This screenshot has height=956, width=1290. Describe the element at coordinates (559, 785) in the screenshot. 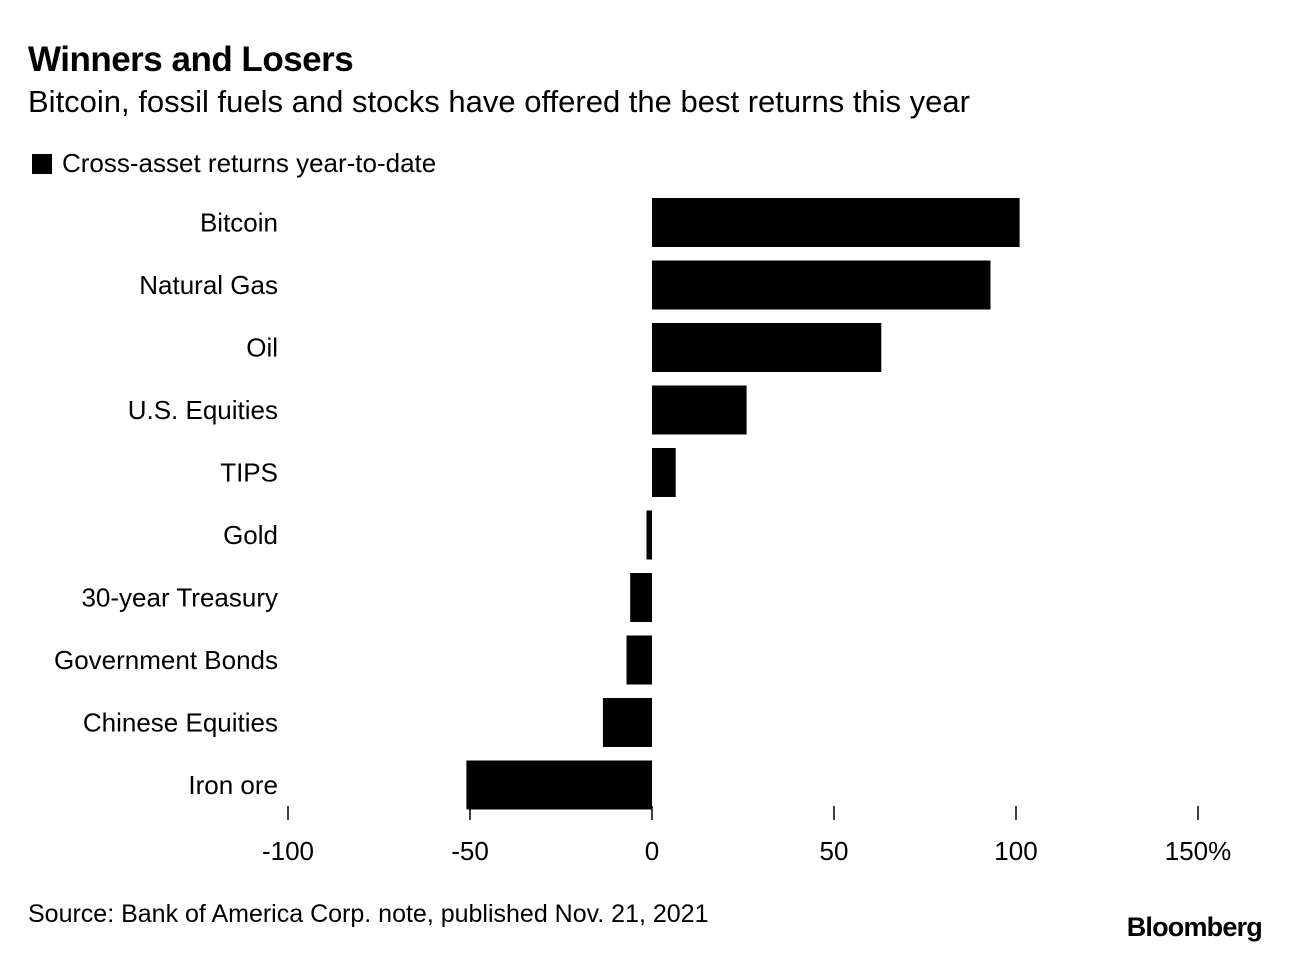

I see `bar-iron-ore` at that location.